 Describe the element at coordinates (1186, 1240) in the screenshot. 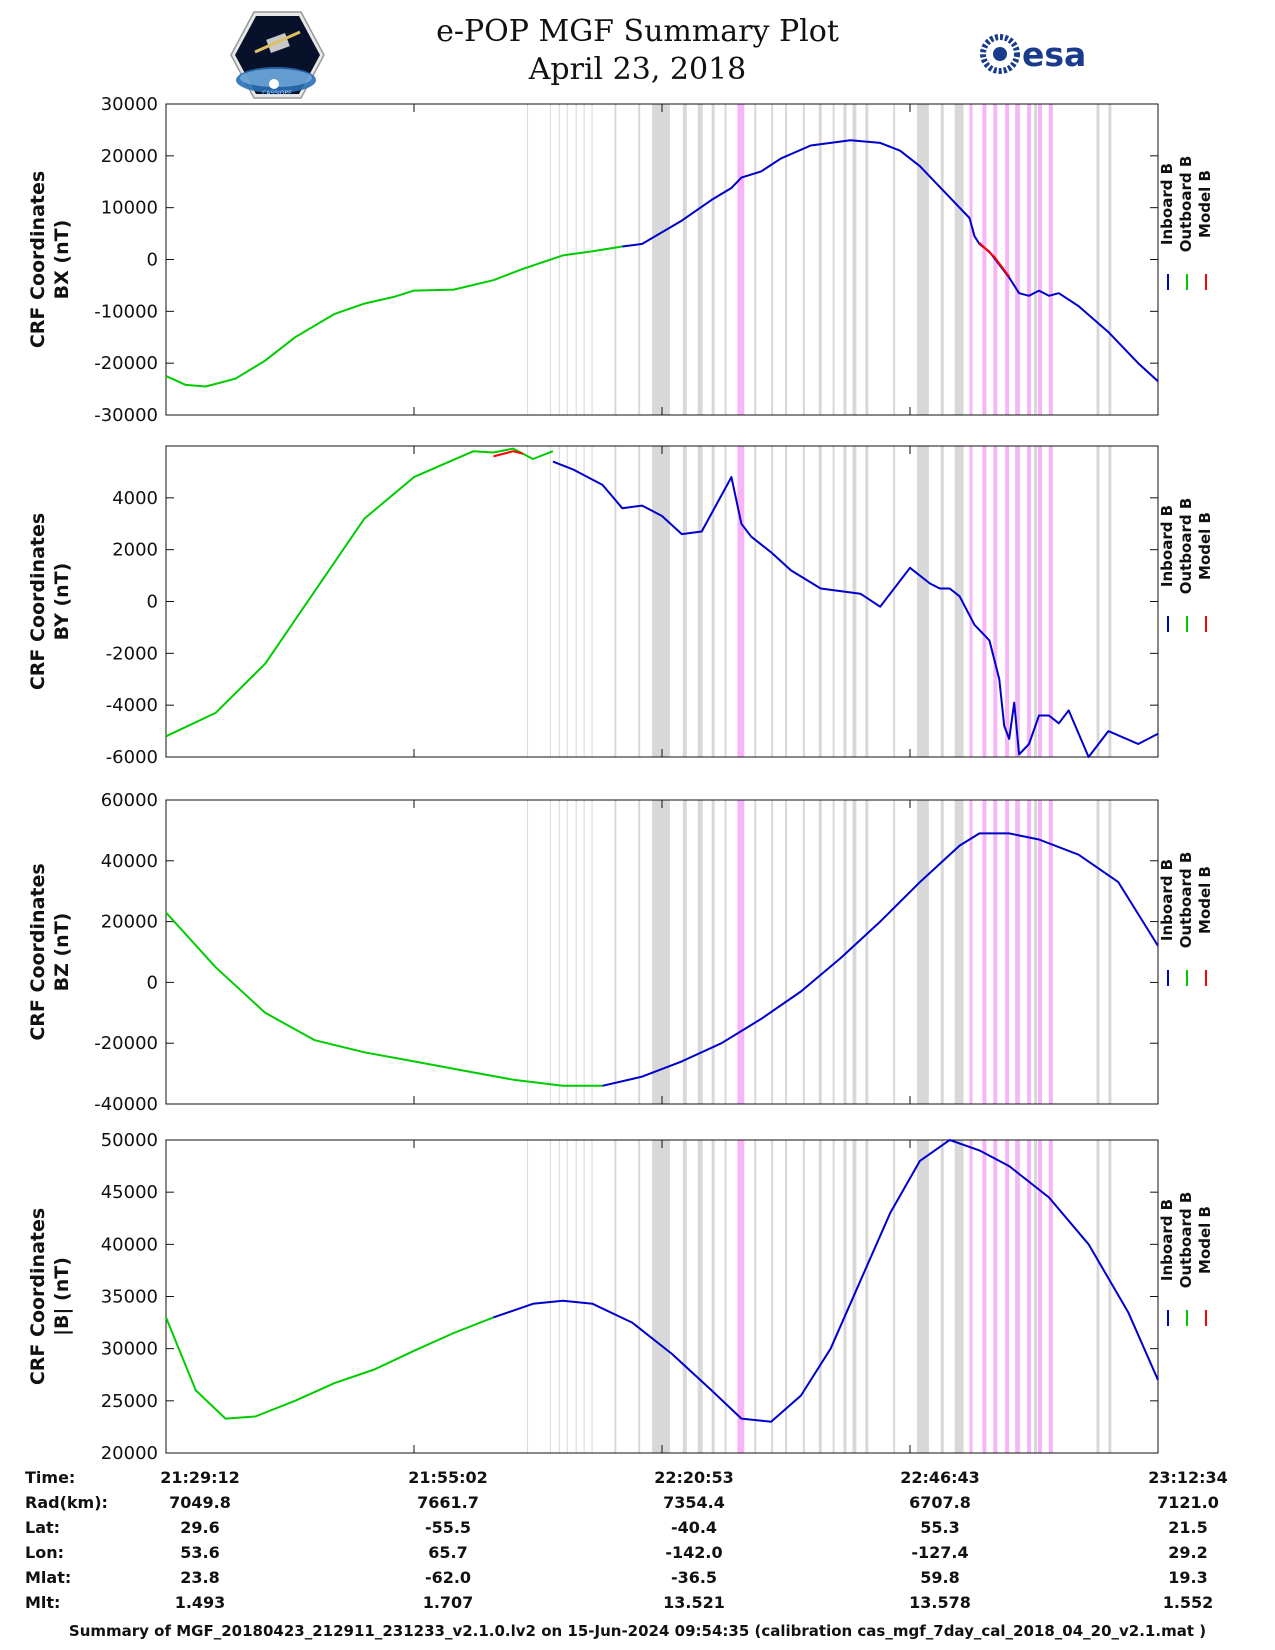

I see `legend-label: Outboard B` at that location.